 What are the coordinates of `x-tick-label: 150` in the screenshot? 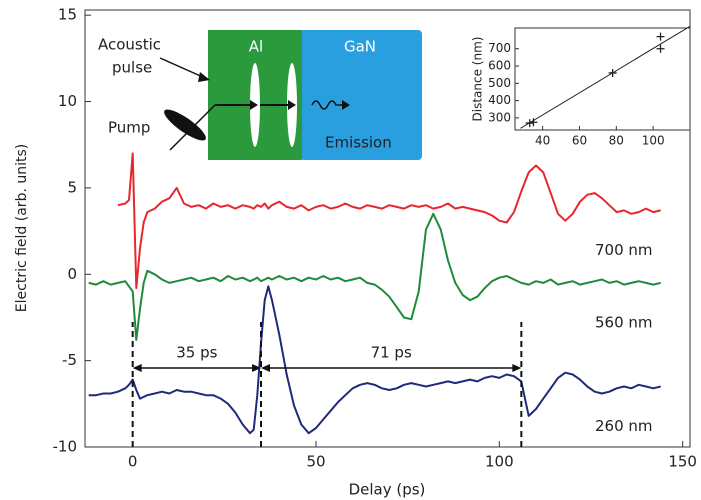 It's located at (682, 462).